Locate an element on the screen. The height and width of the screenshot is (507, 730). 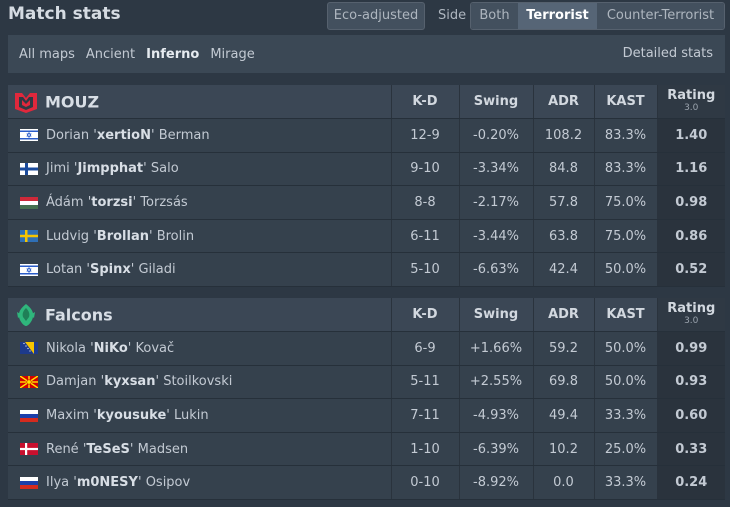
player-cell: René 'TeSeS' Madsen is located at coordinates (199, 449).